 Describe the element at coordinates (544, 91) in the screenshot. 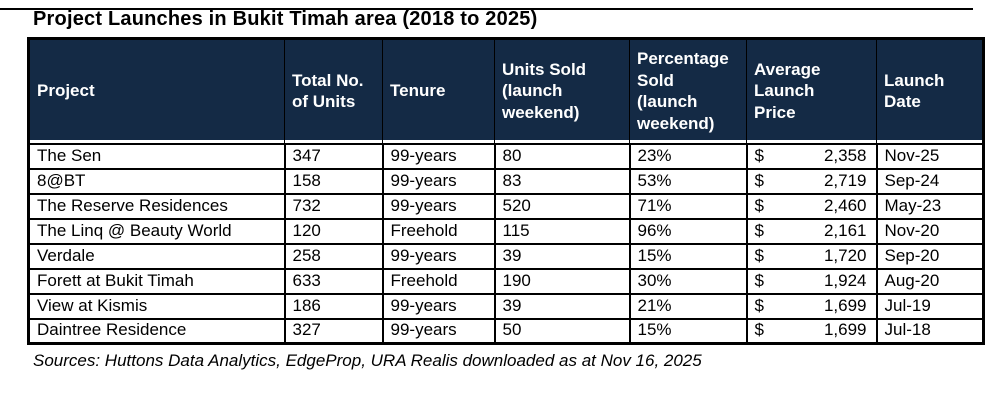

I see `column-header-label: Units Sold (launch weekend)` at that location.